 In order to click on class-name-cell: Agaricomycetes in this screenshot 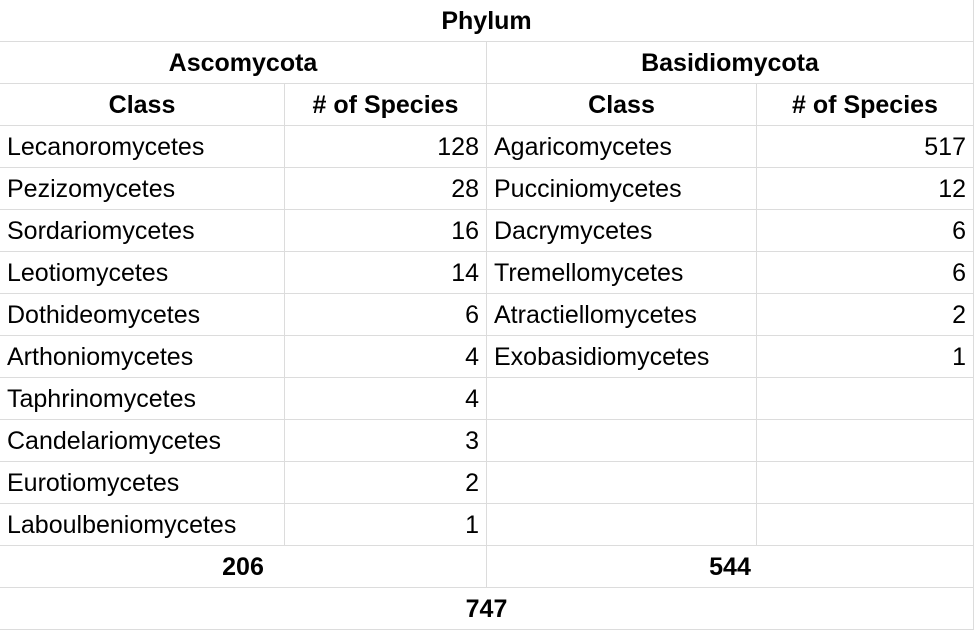, I will do `click(622, 147)`.